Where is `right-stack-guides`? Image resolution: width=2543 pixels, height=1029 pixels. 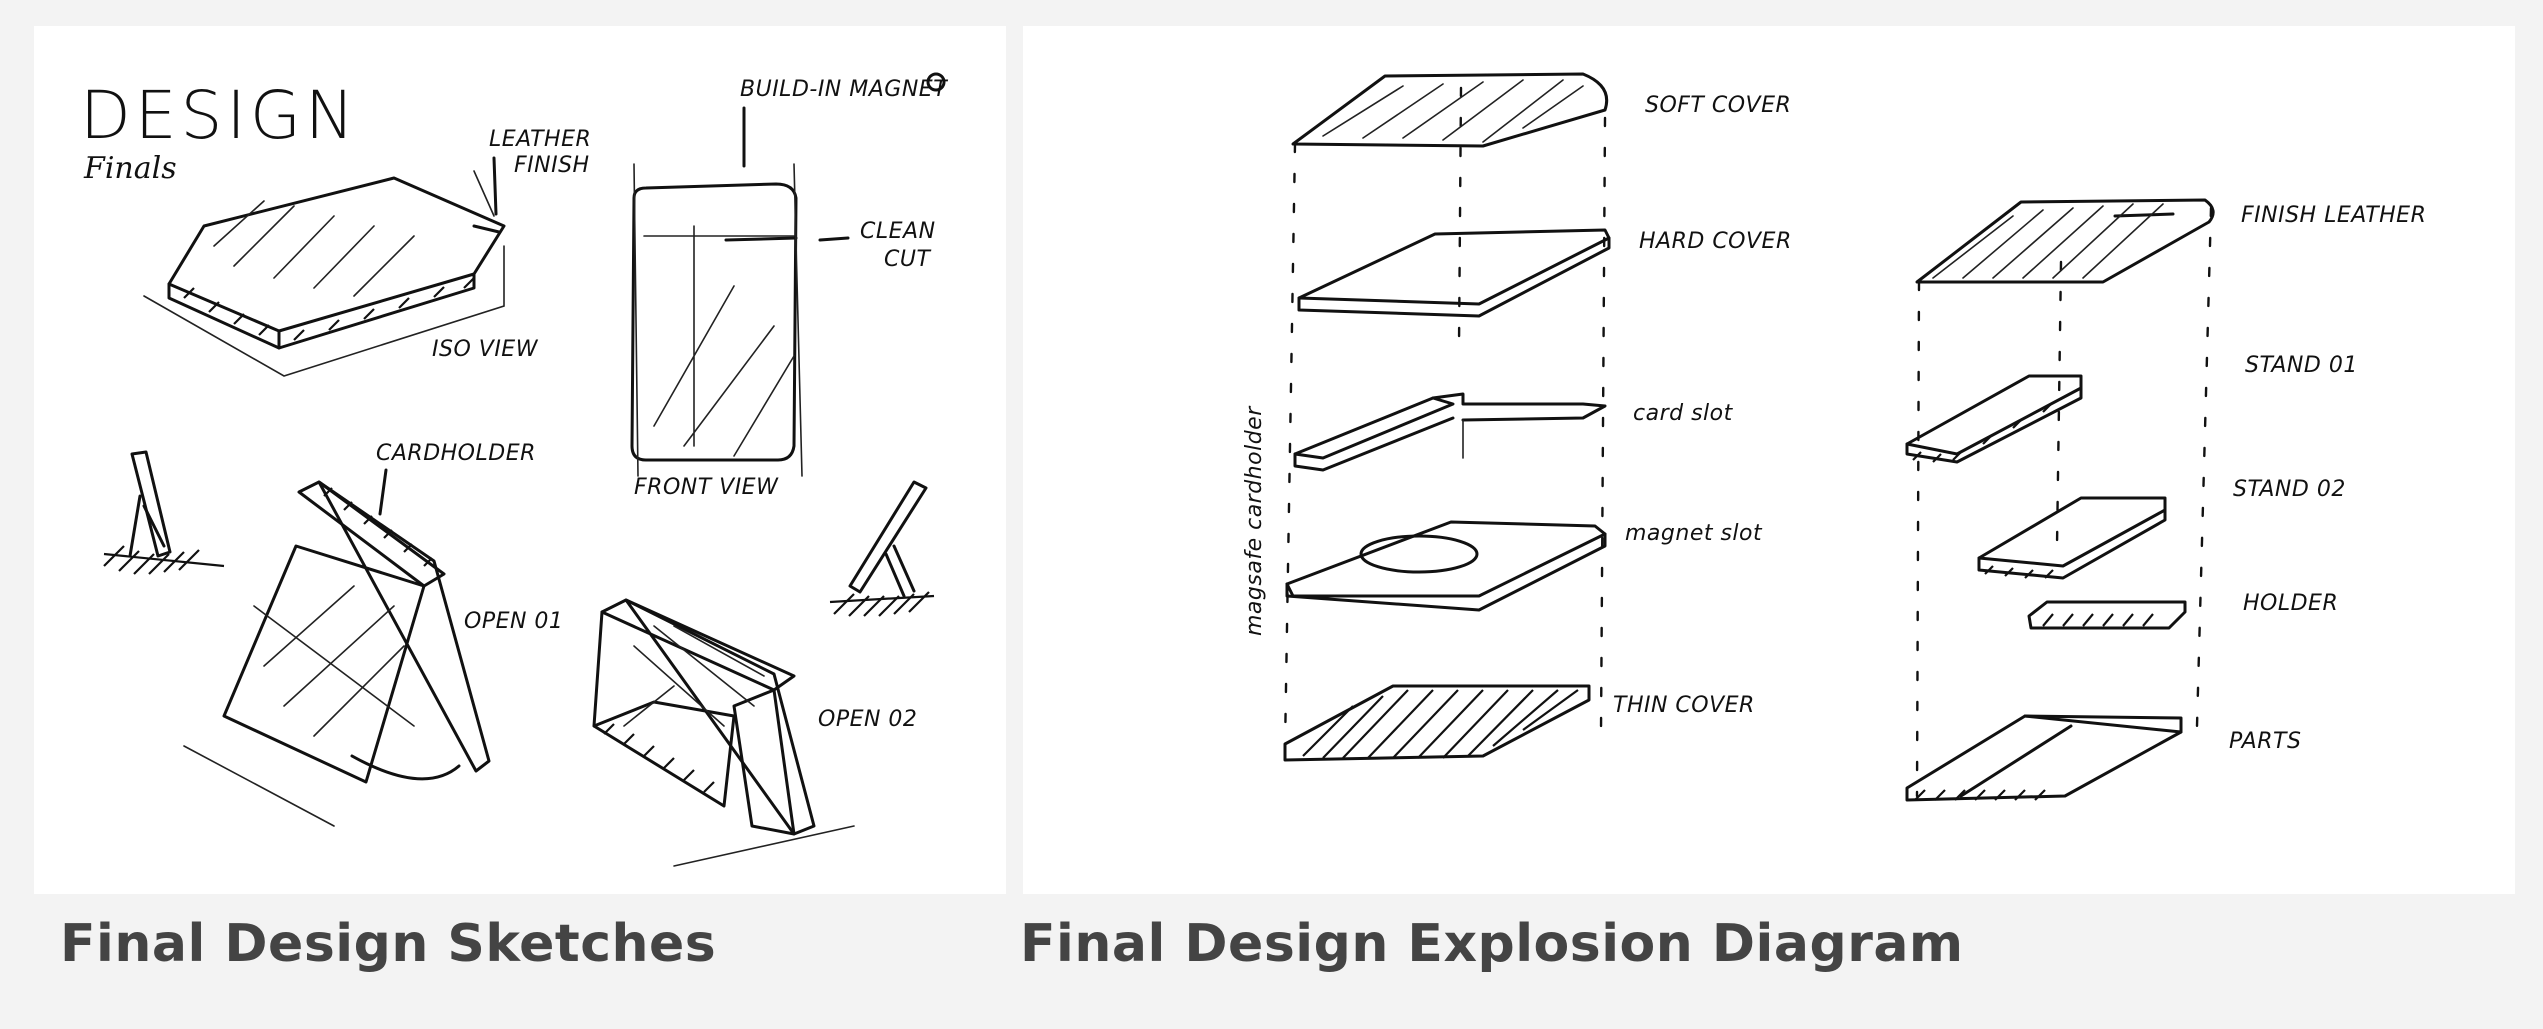 right-stack-guides is located at coordinates (2064, 502).